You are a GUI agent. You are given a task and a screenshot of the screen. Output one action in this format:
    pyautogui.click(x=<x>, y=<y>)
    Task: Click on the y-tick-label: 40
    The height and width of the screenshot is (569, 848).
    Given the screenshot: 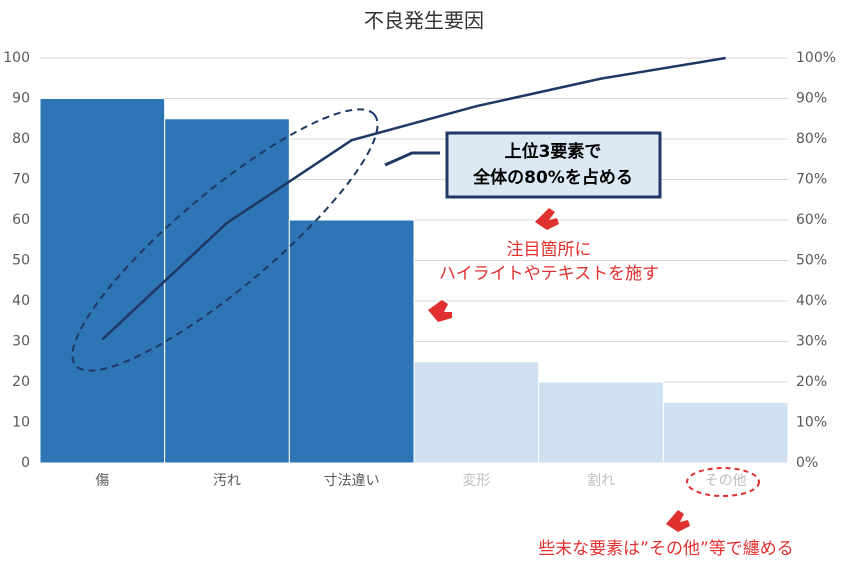 What is the action you would take?
    pyautogui.click(x=21, y=301)
    